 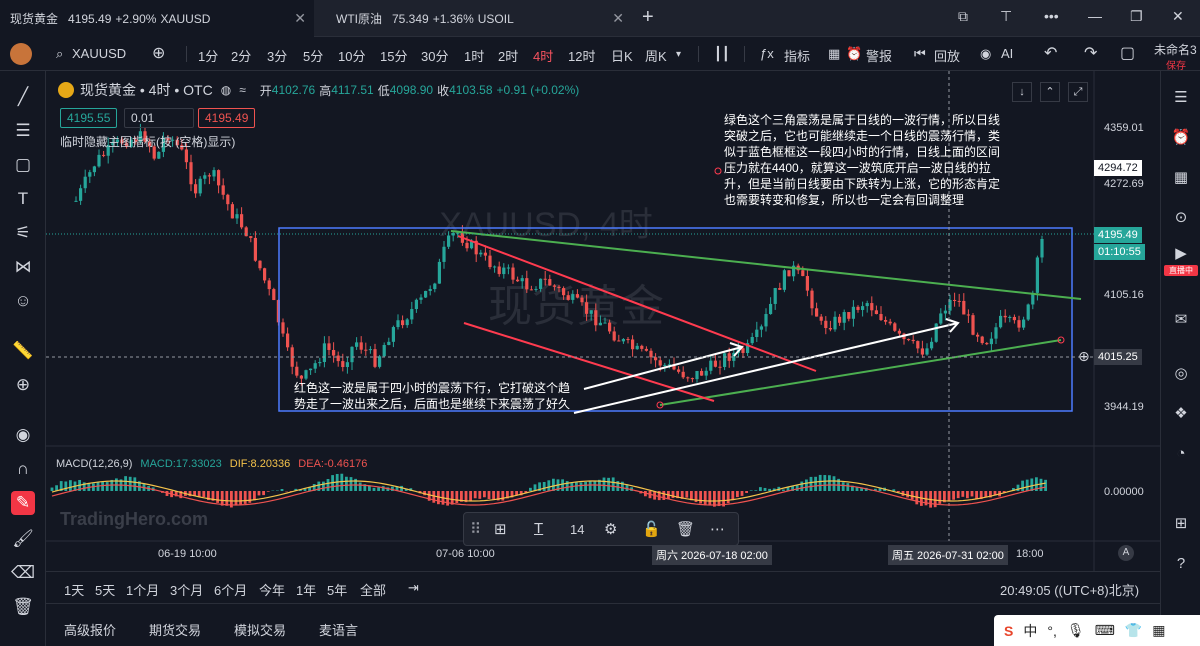 What do you see at coordinates (1070, 590) in the screenshot?
I see `clock: 20:49:05 ((UTC+8)北京)` at bounding box center [1070, 590].